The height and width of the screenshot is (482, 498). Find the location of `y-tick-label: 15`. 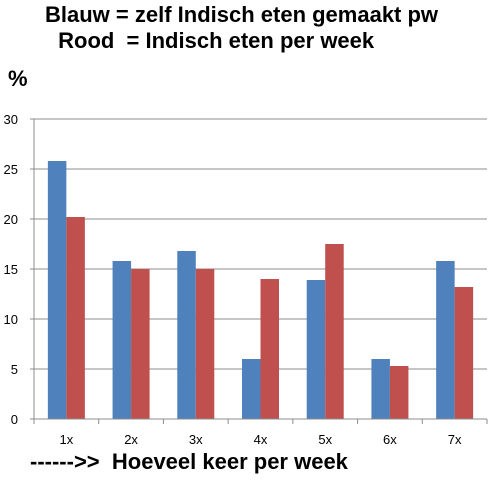

y-tick-label: 15 is located at coordinates (11, 269).